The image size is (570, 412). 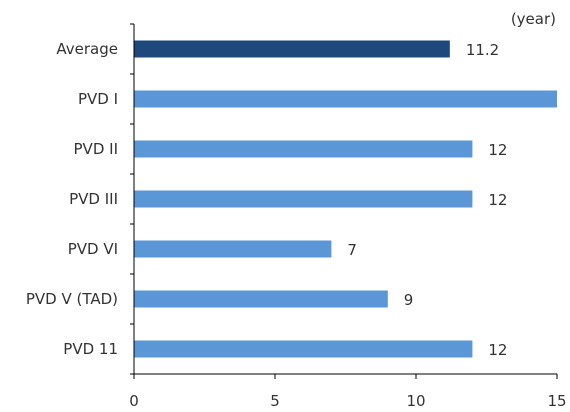 What do you see at coordinates (556, 401) in the screenshot?
I see `x-tick-label: 15` at bounding box center [556, 401].